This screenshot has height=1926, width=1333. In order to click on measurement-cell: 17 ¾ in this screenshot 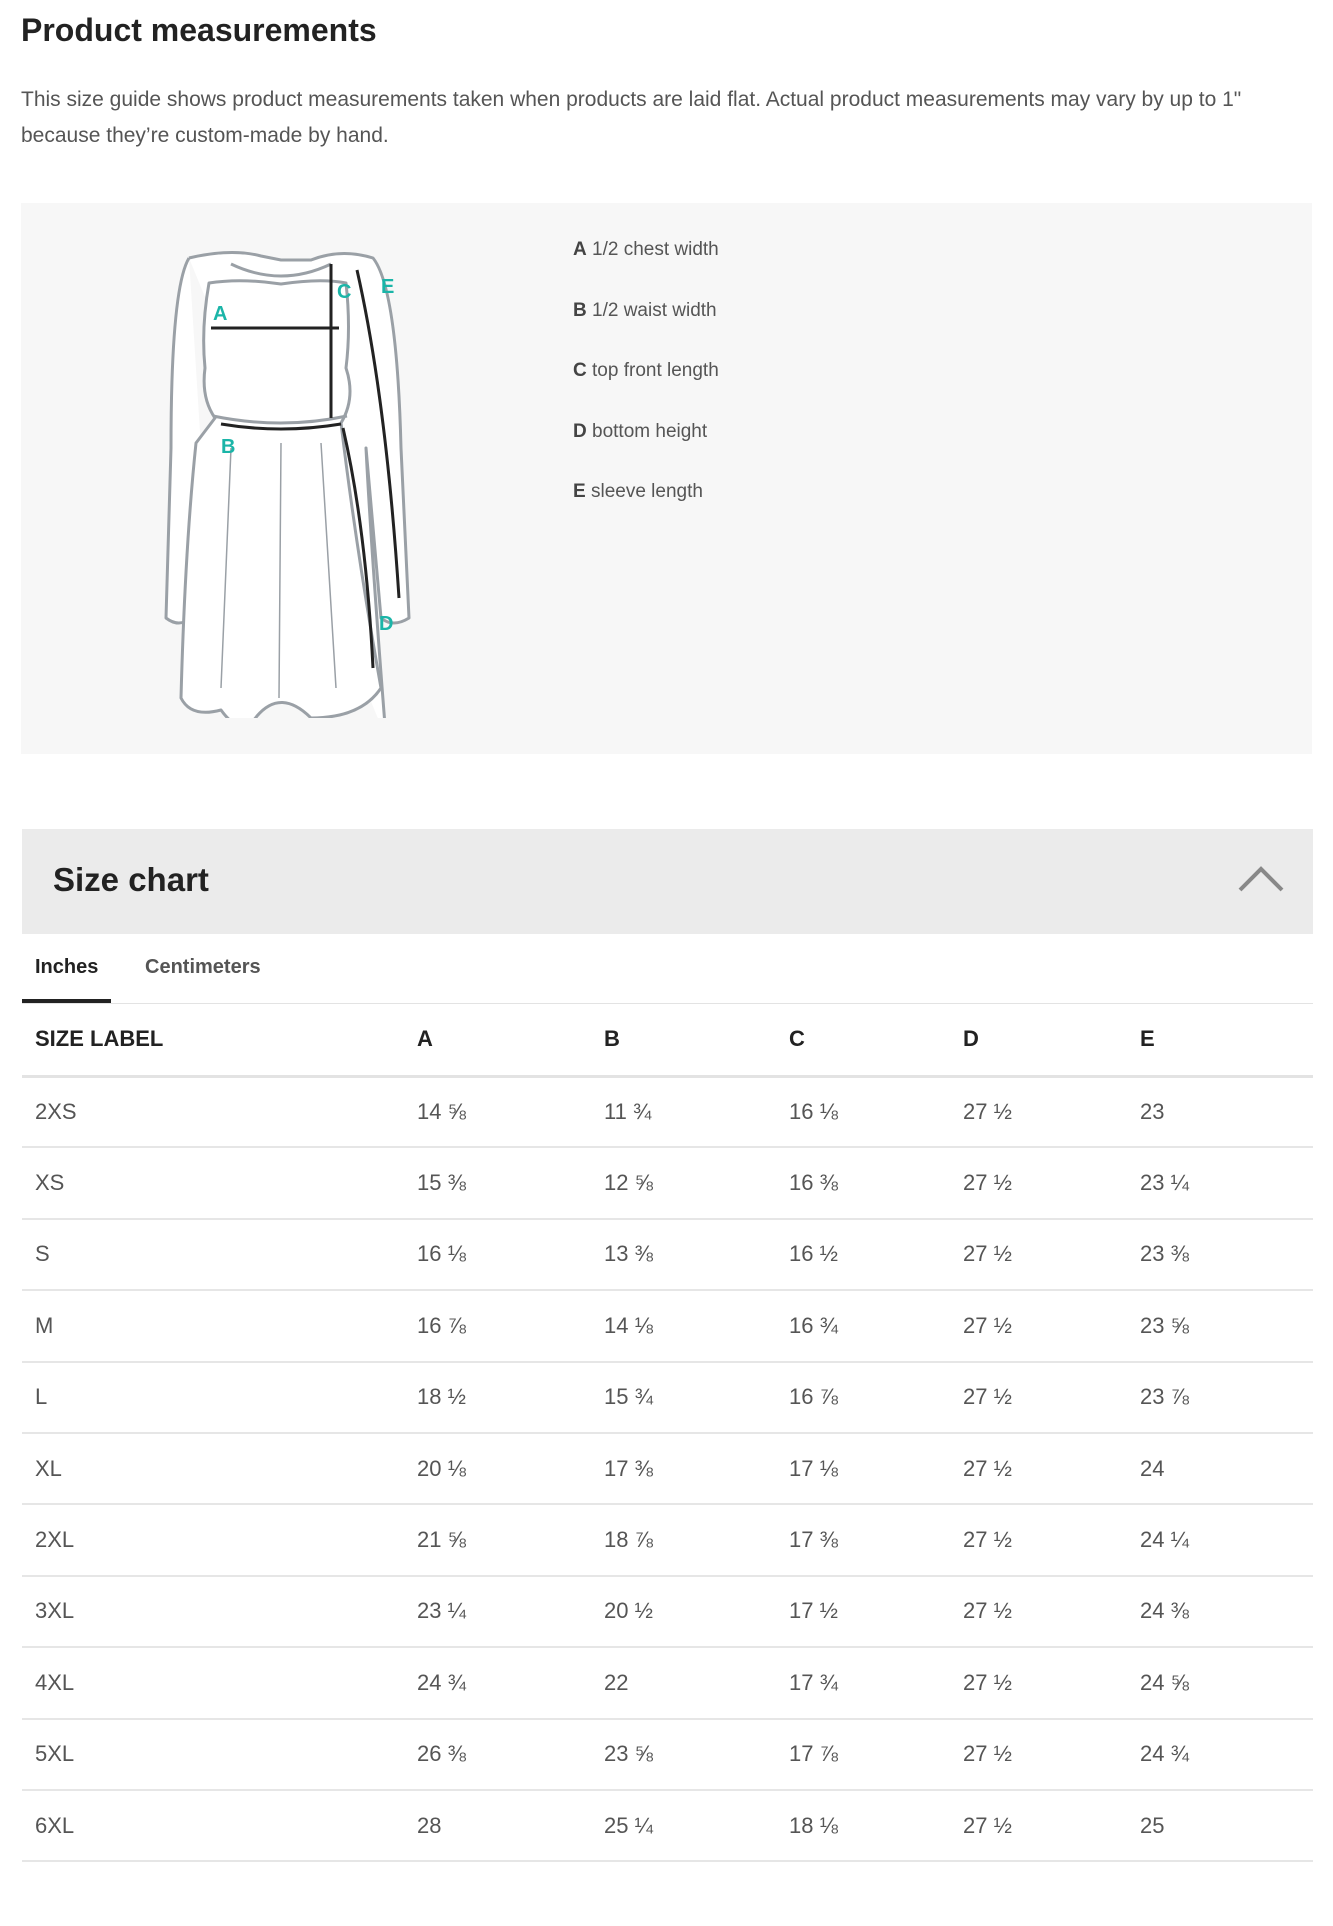, I will do `click(863, 1683)`.